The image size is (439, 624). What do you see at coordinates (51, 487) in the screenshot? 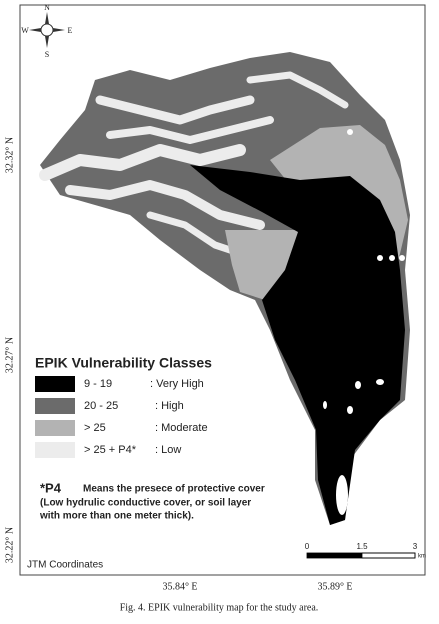
I see `note-marker: *P4` at bounding box center [51, 487].